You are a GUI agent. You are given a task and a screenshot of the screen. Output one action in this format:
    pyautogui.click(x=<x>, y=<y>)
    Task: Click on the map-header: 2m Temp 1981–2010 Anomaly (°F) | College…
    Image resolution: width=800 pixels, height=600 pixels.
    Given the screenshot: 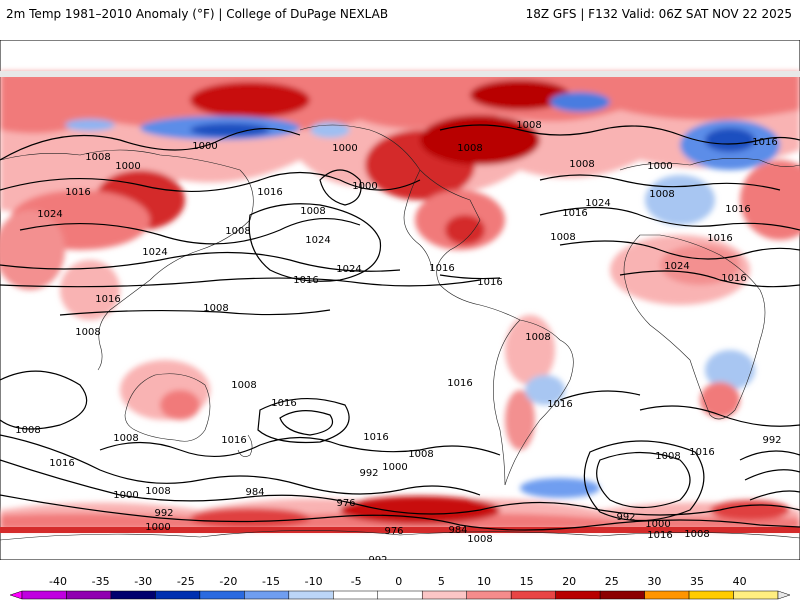 What is the action you would take?
    pyautogui.click(x=400, y=15)
    